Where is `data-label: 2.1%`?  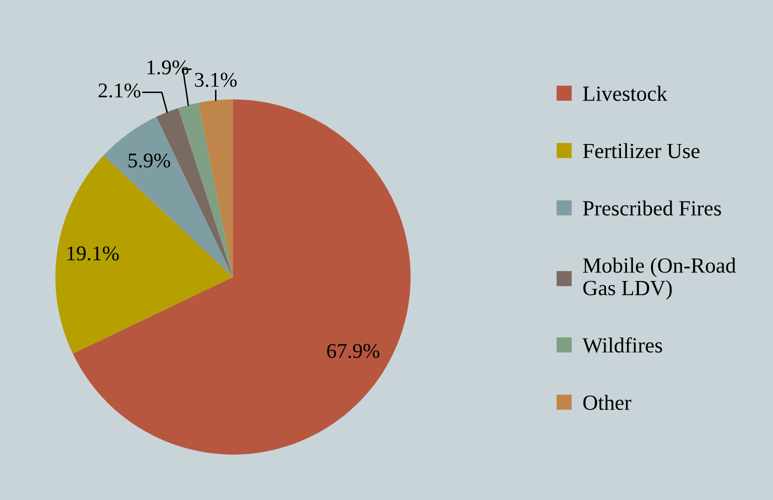 data-label: 2.1% is located at coordinates (119, 90).